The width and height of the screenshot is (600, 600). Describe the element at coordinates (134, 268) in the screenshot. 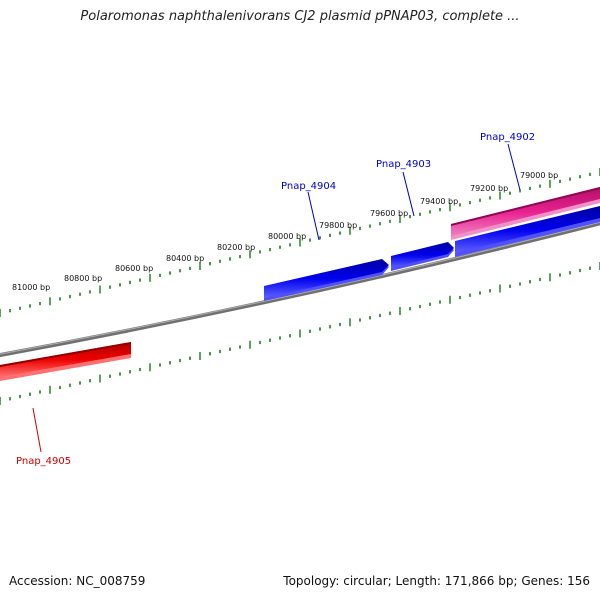

I see `tick-label: 80600 bp` at that location.